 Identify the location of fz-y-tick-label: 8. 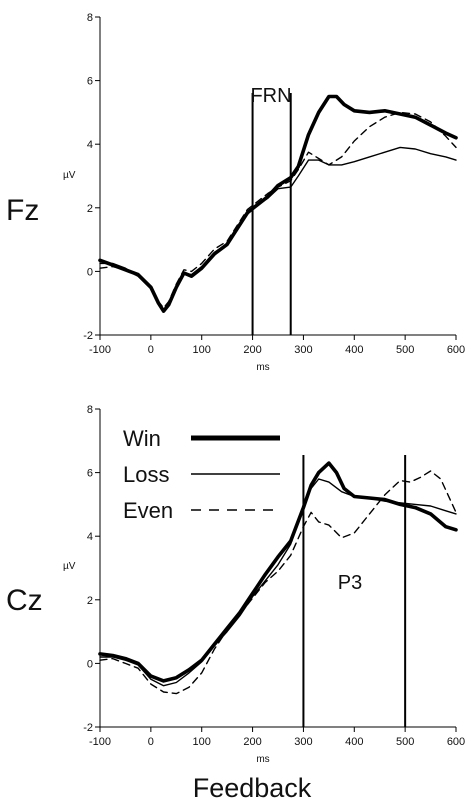
(90, 18).